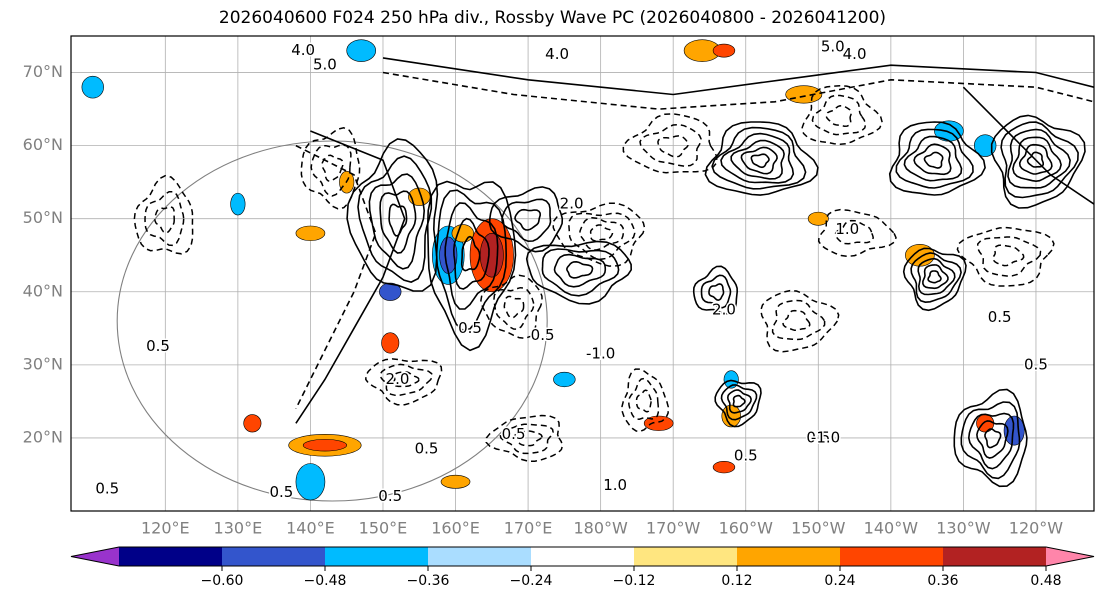 Image resolution: width=1105 pixels, height=604 pixels. What do you see at coordinates (325, 581) in the screenshot?
I see `colorbar-tick-label: −0.48` at bounding box center [325, 581].